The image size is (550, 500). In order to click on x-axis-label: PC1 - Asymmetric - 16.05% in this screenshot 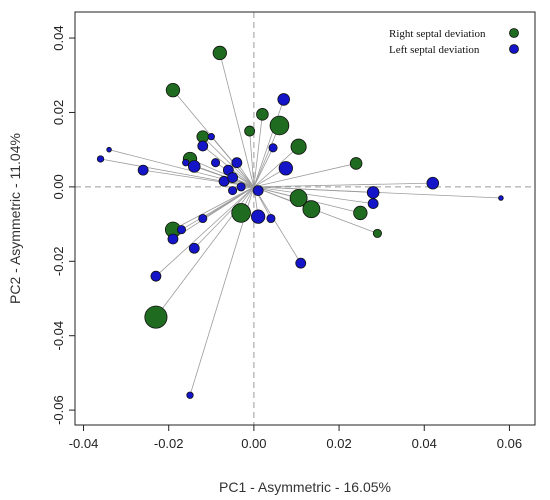, I will do `click(305, 487)`.